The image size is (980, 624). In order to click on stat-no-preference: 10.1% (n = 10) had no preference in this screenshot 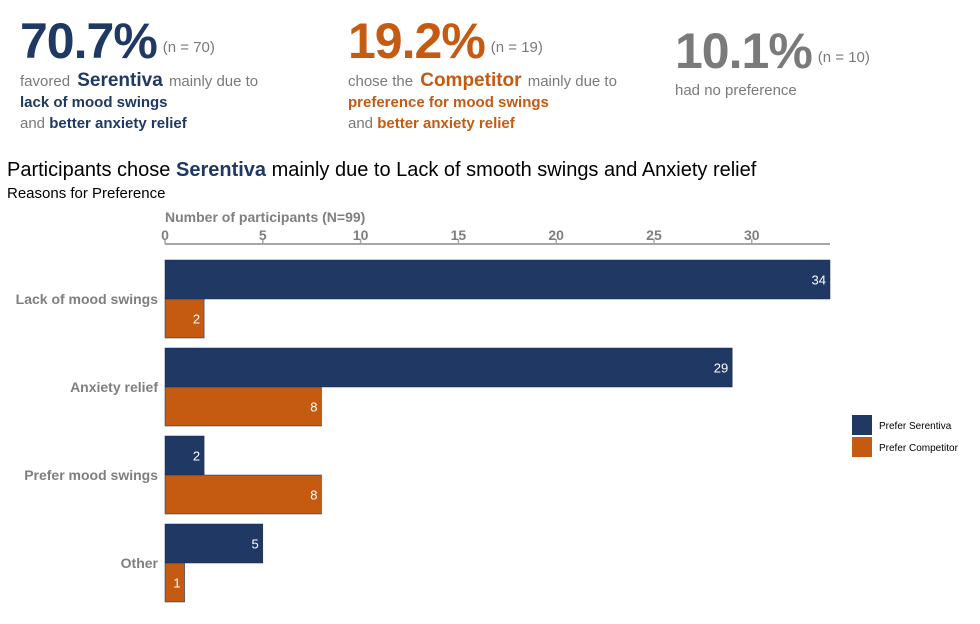, I will do `click(772, 61)`.